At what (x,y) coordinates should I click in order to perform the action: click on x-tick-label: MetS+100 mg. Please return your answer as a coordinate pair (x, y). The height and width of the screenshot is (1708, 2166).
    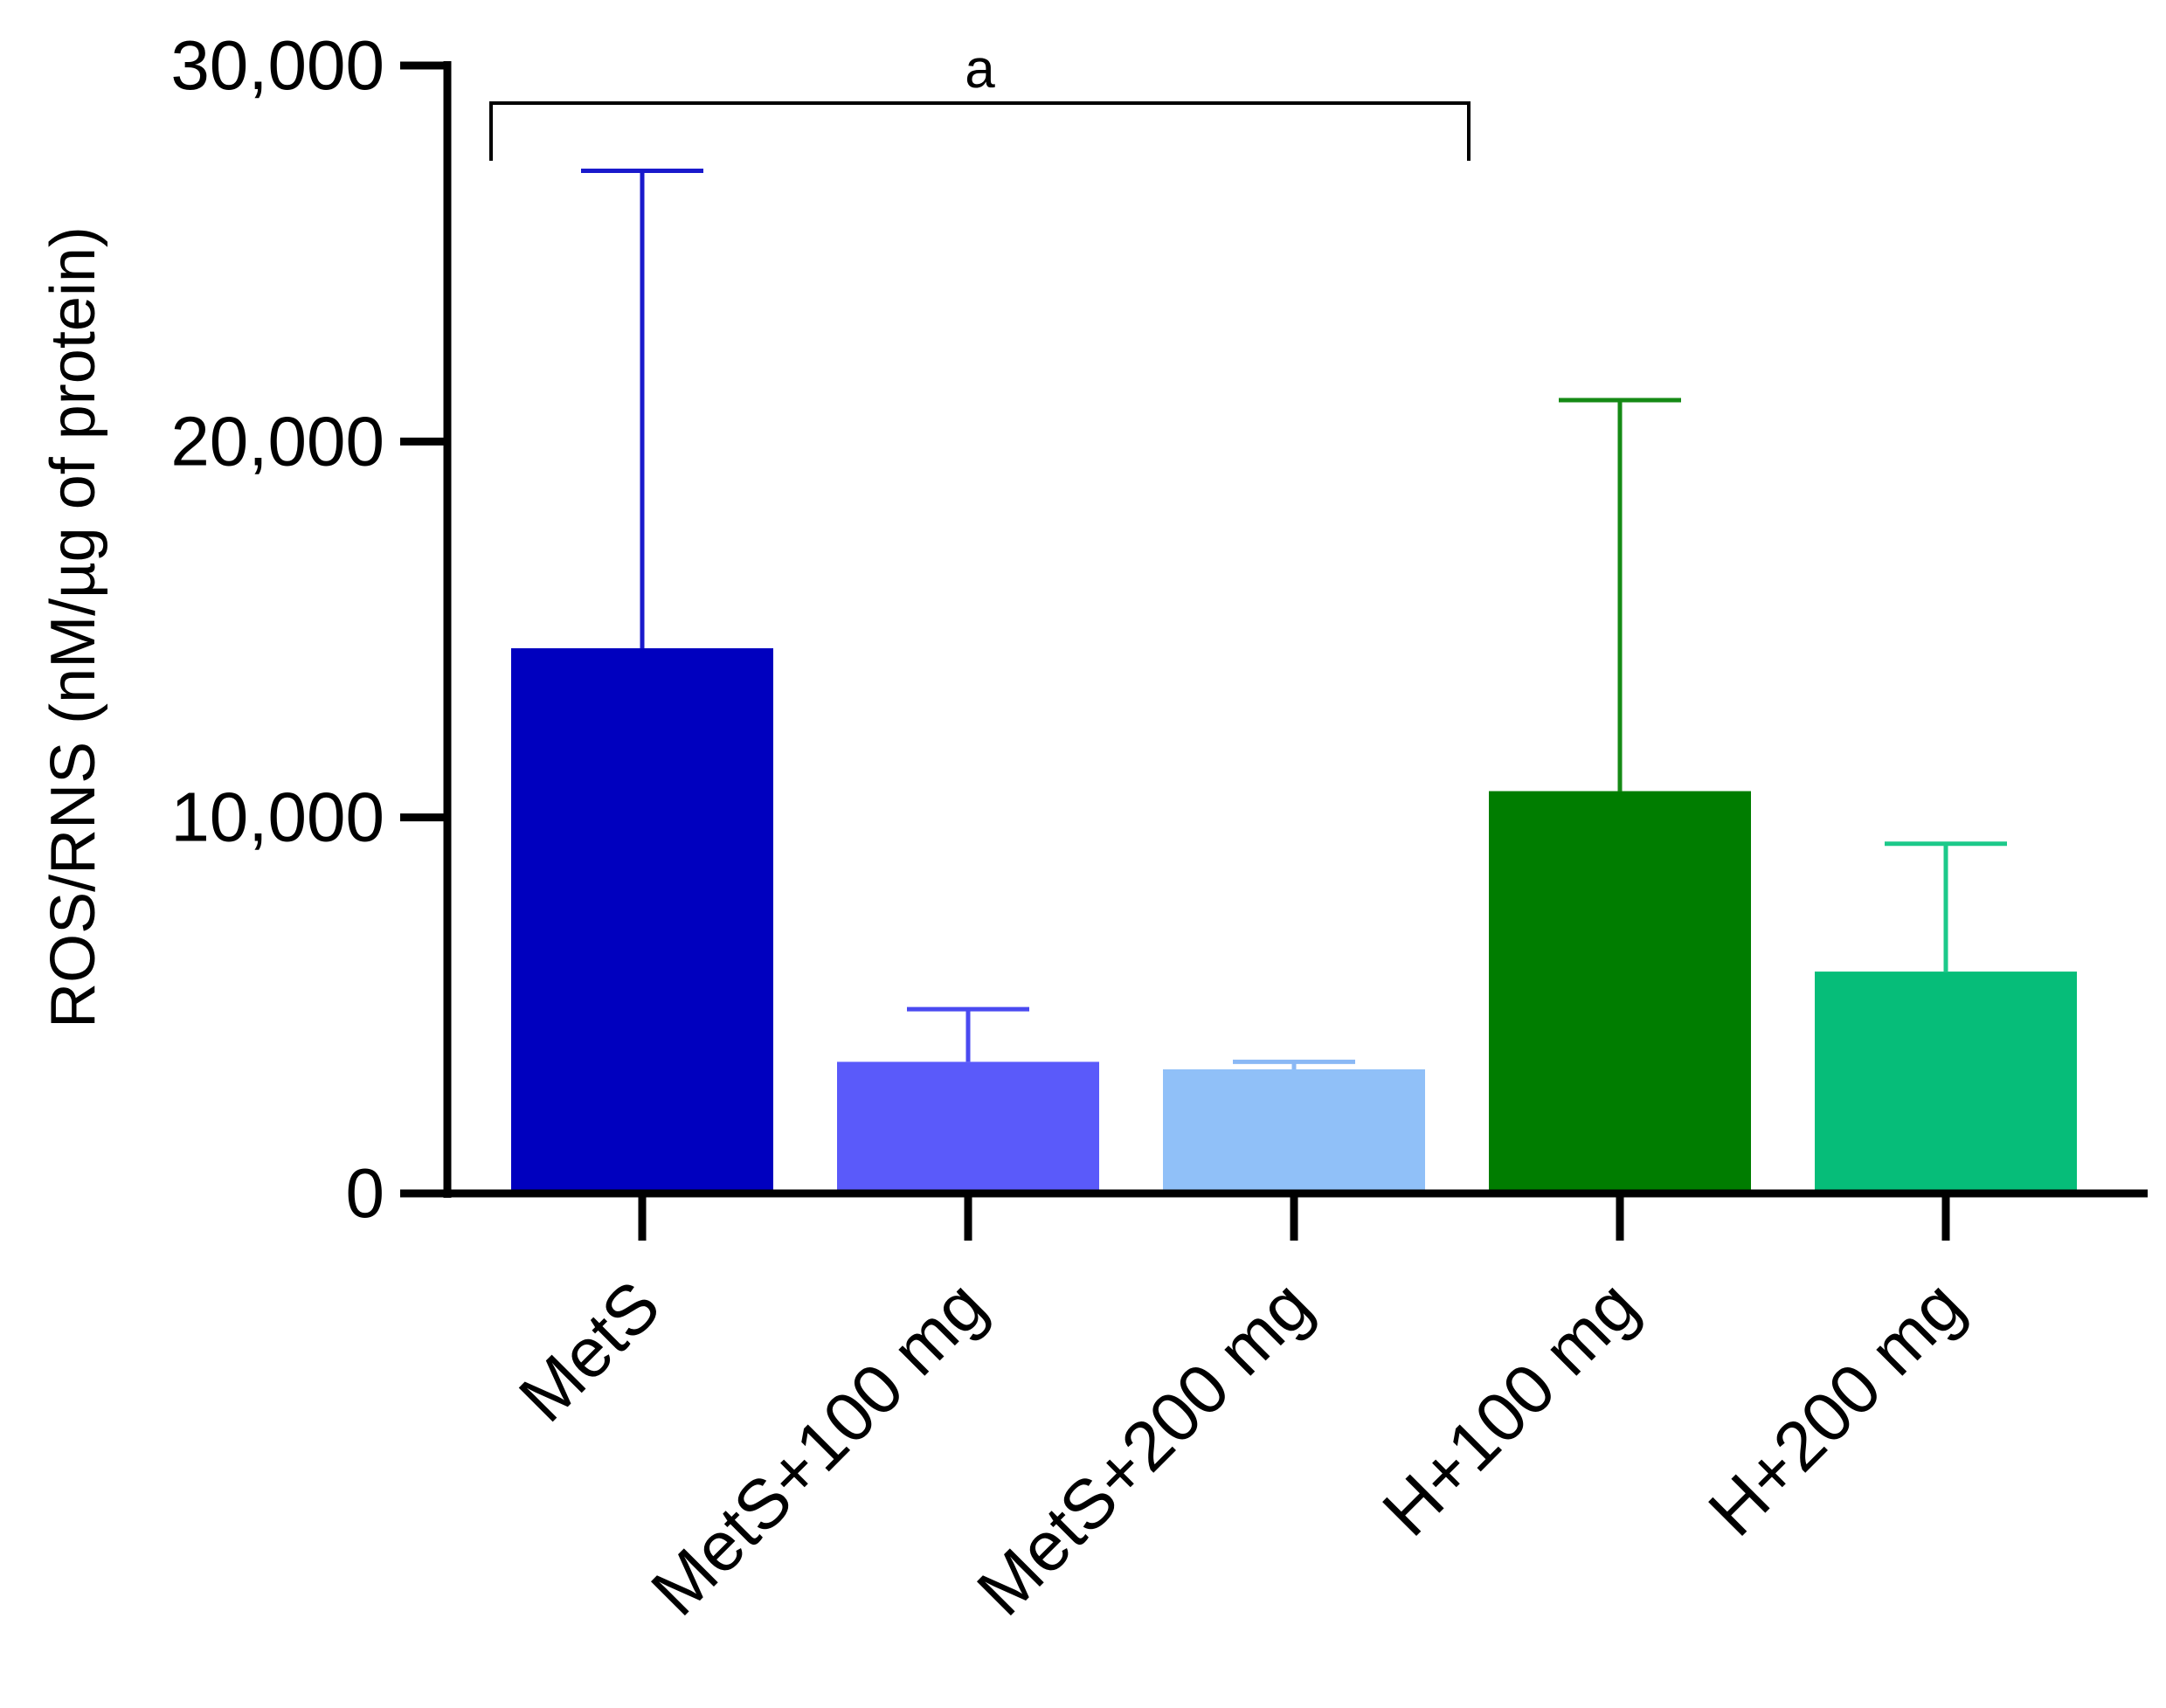
    Looking at the image, I should click on (818, 1448).